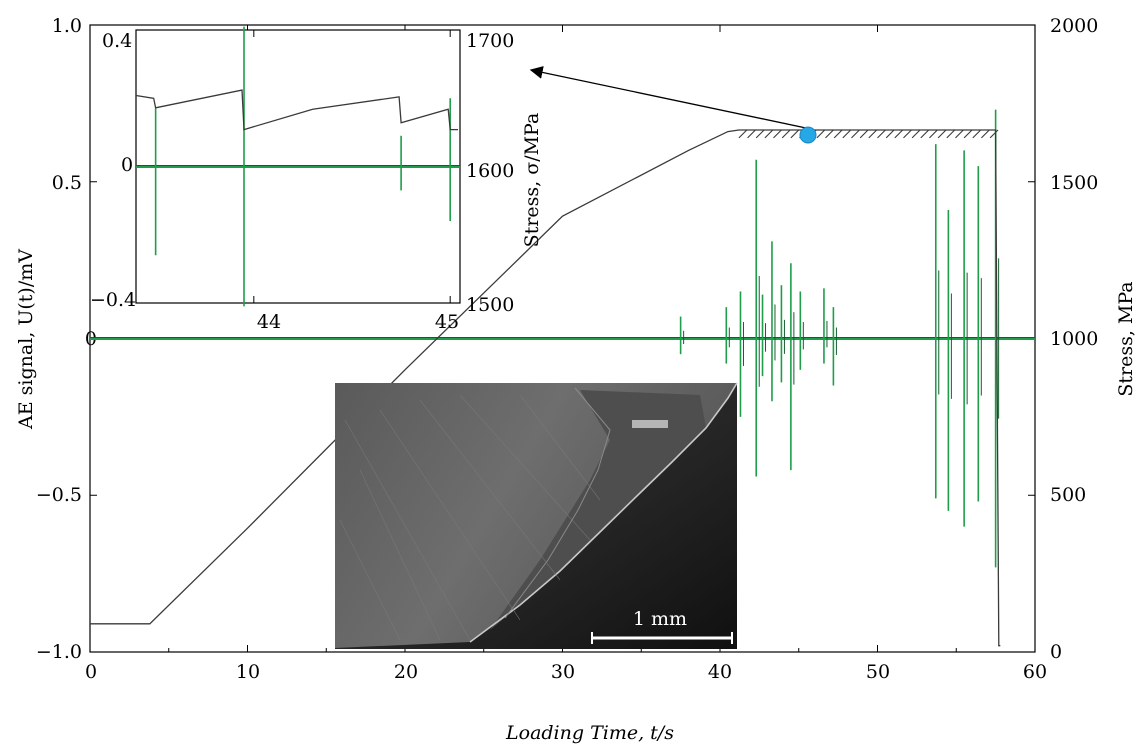  Describe the element at coordinates (1035, 672) in the screenshot. I see `x-tick-label: 60` at that location.